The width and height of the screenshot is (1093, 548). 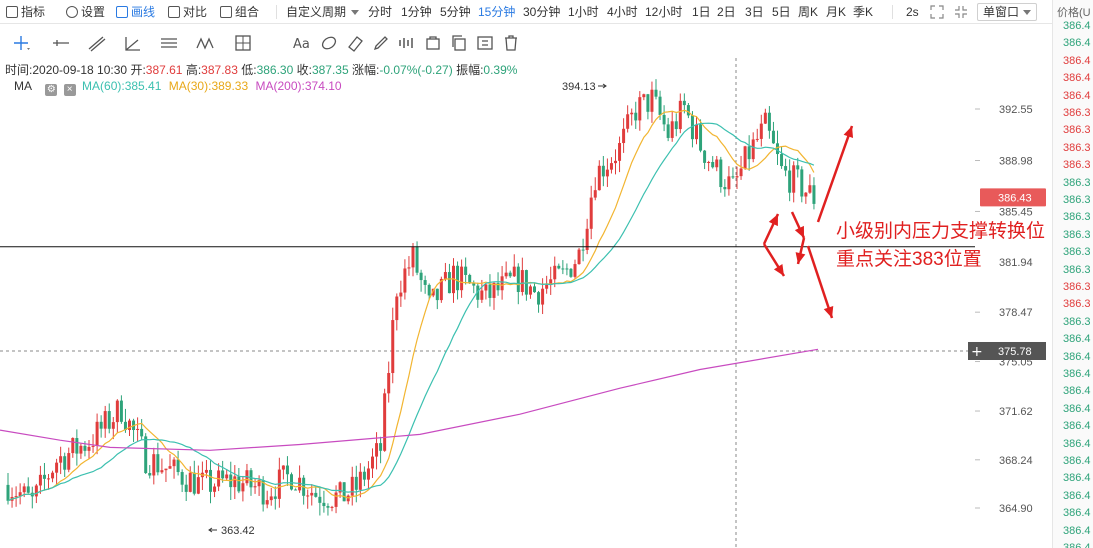 What do you see at coordinates (485, 43) in the screenshot?
I see `settings-tool-icon` at bounding box center [485, 43].